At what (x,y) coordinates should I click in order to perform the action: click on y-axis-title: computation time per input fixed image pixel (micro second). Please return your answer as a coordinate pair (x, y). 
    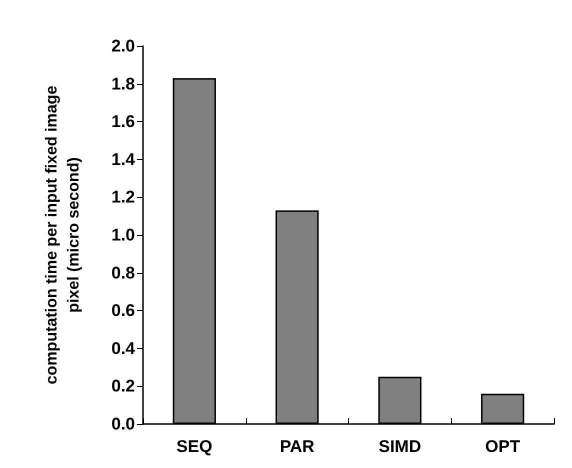
    Looking at the image, I should click on (63, 235).